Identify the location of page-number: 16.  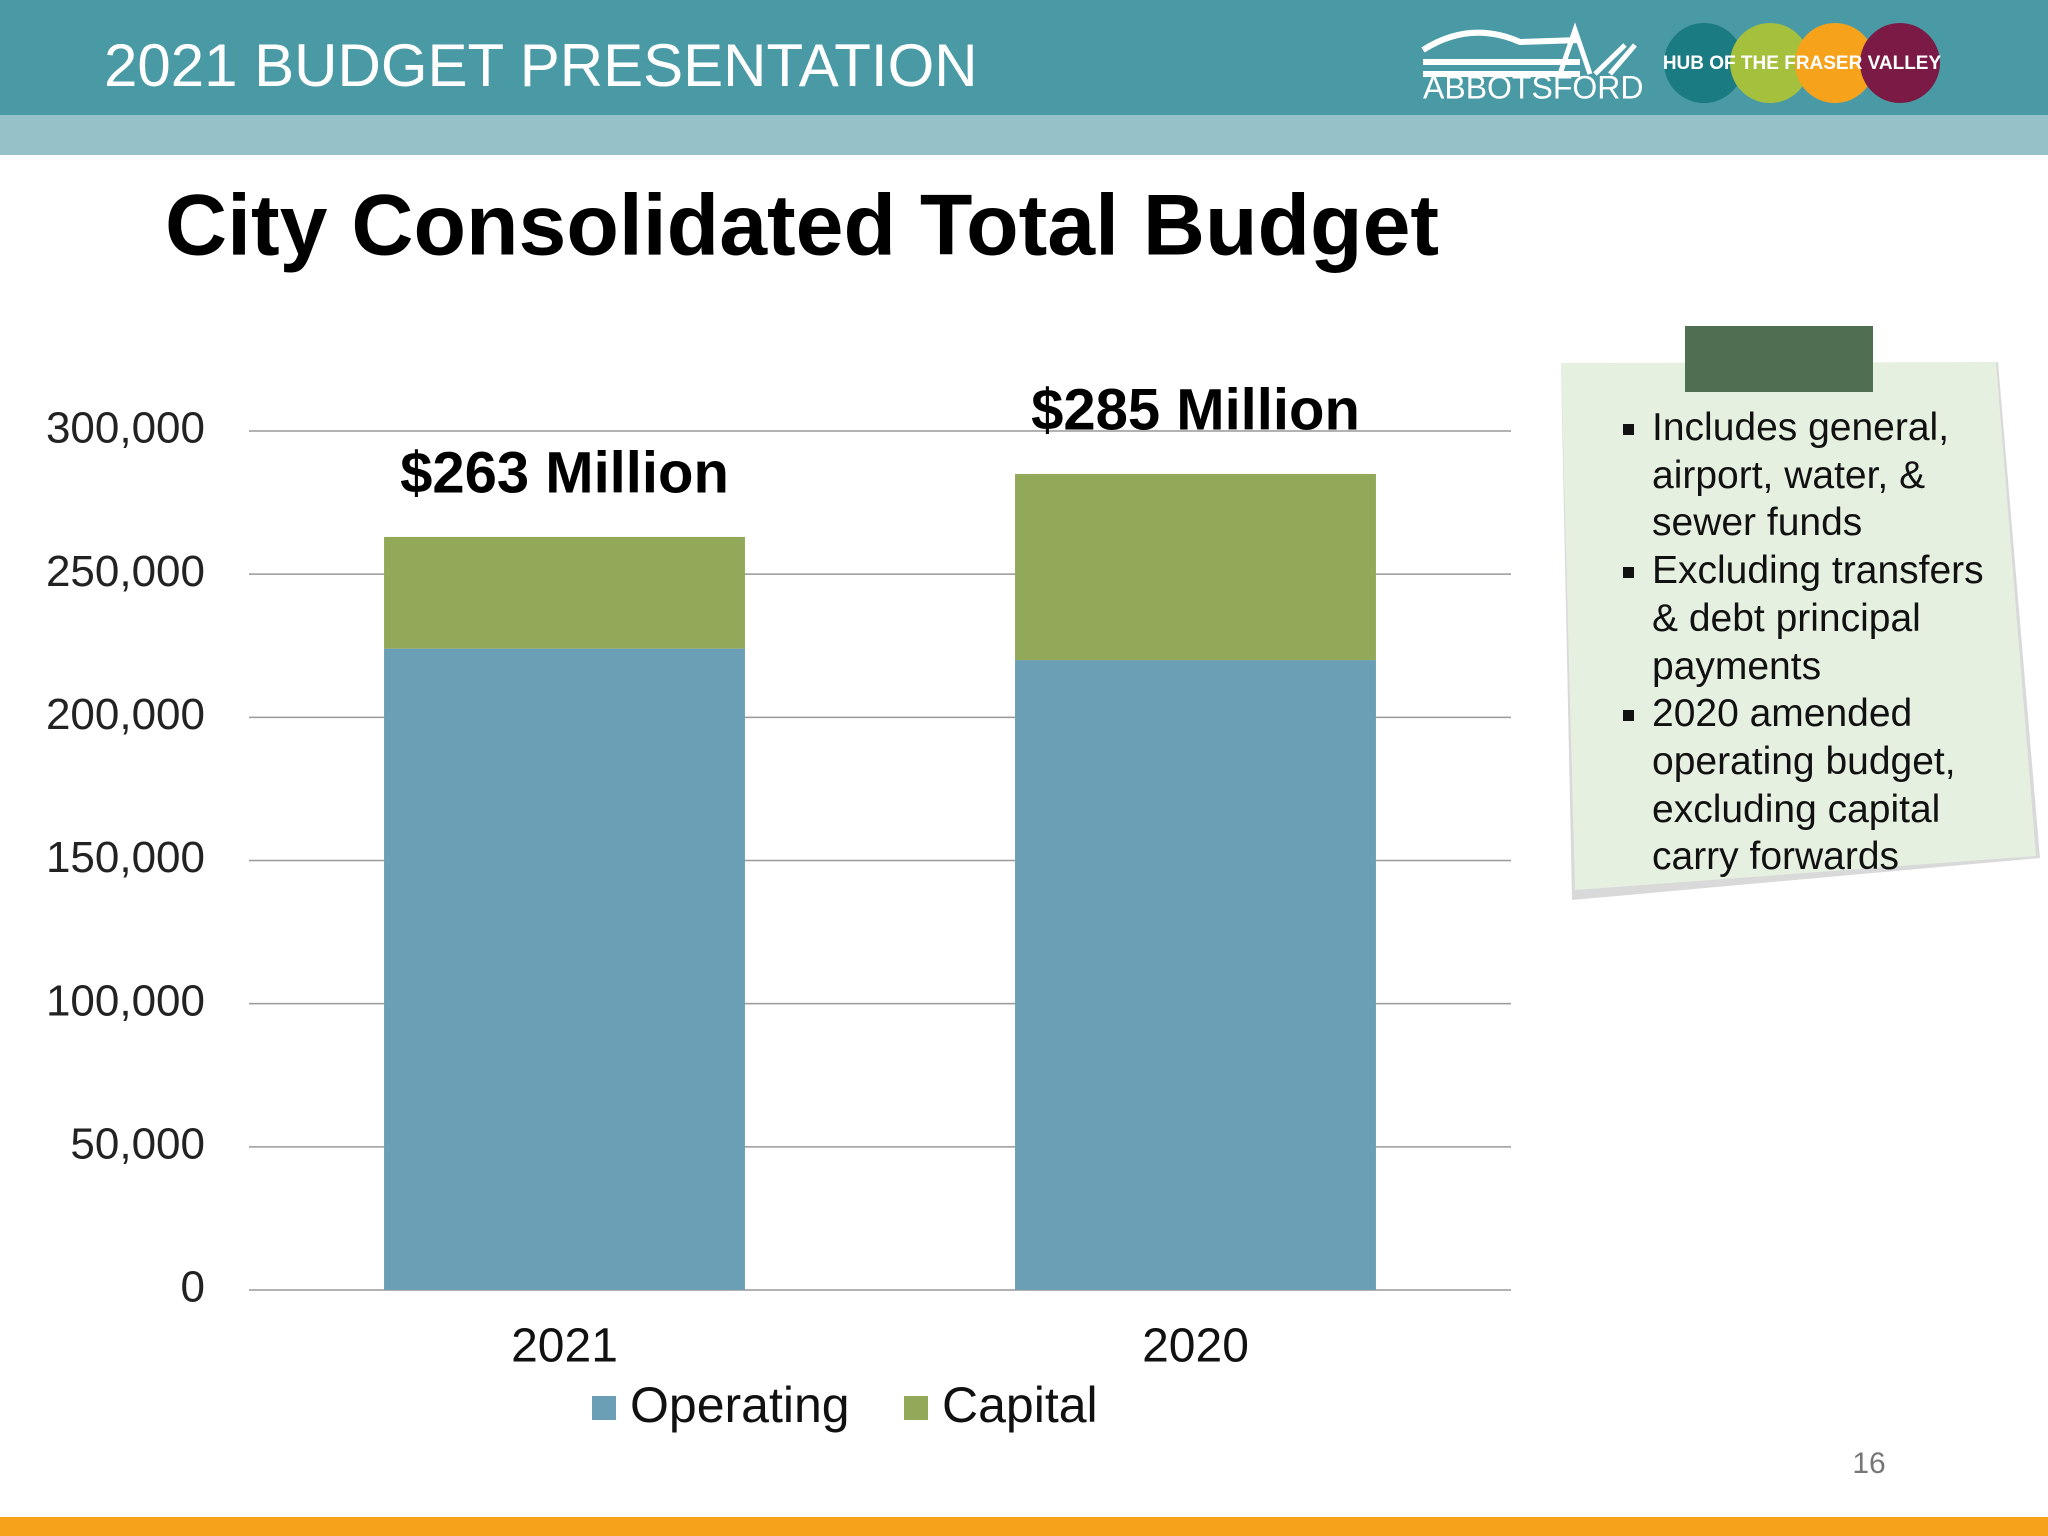
(1868, 1463).